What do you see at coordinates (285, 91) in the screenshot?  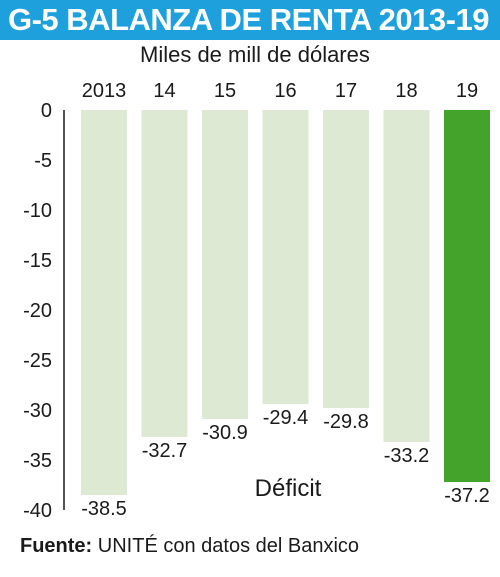 I see `x-category-label: 16` at bounding box center [285, 91].